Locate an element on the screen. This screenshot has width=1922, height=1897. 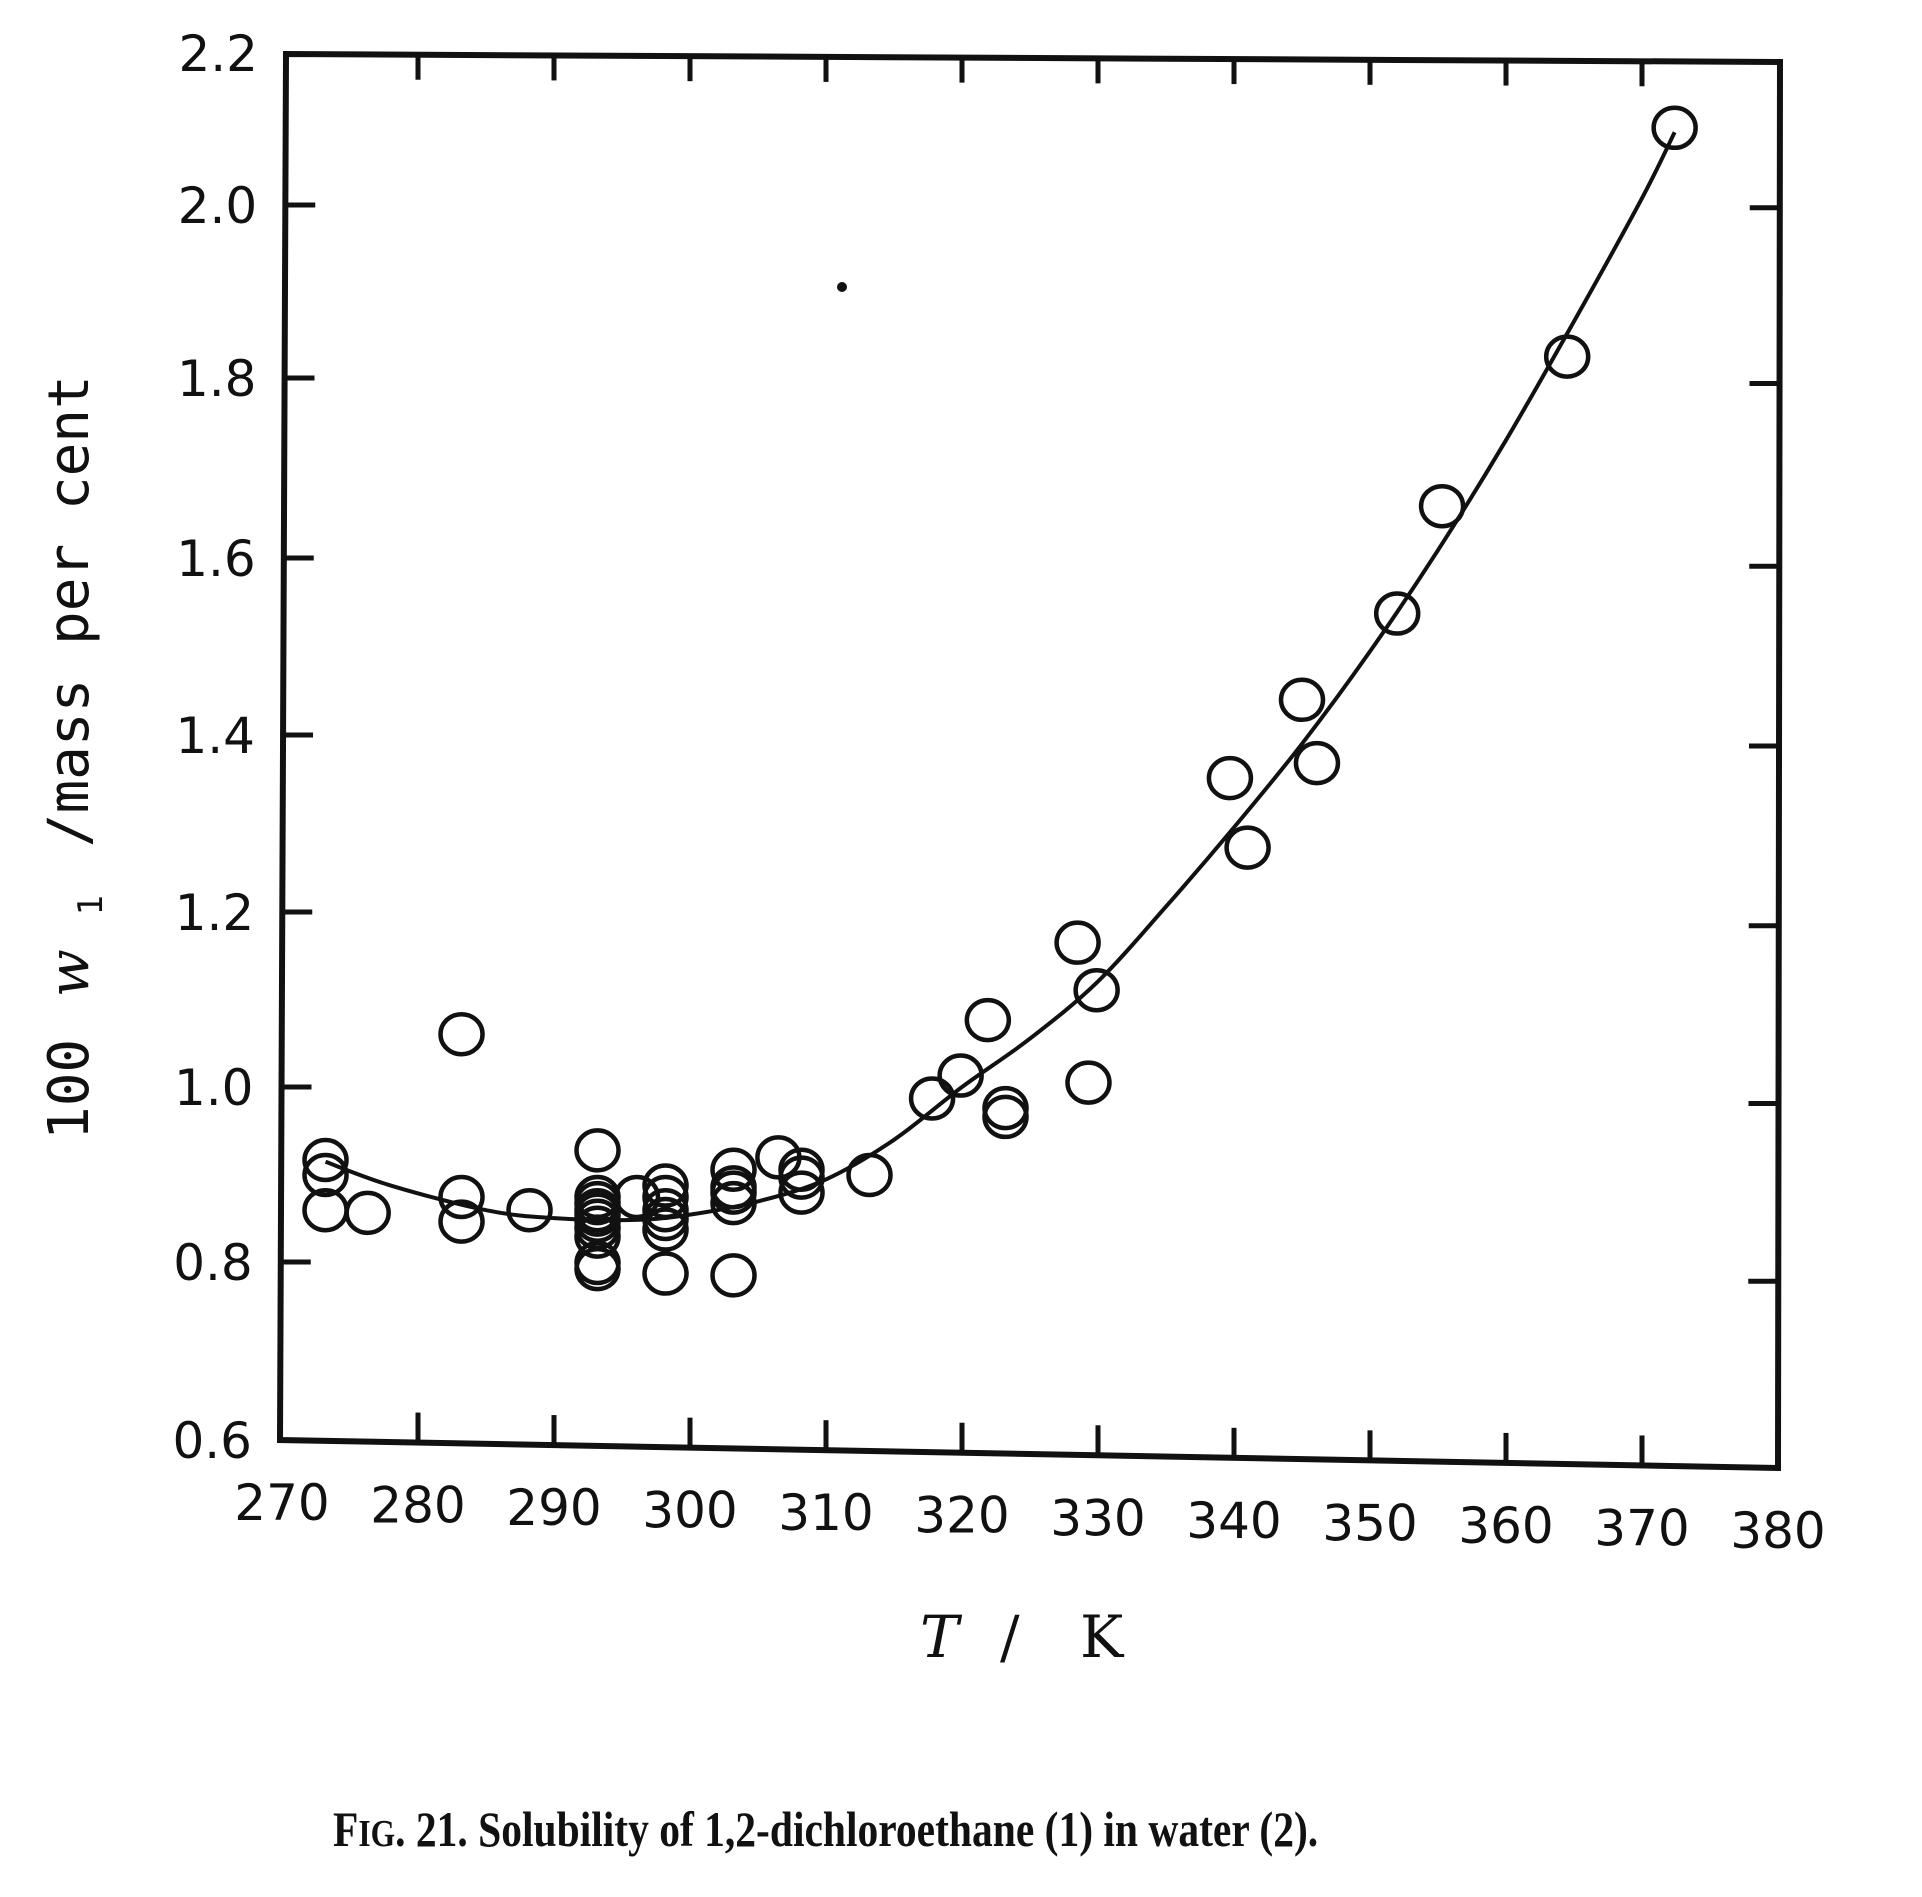
x-tick-label: 330 is located at coordinates (1097, 1518).